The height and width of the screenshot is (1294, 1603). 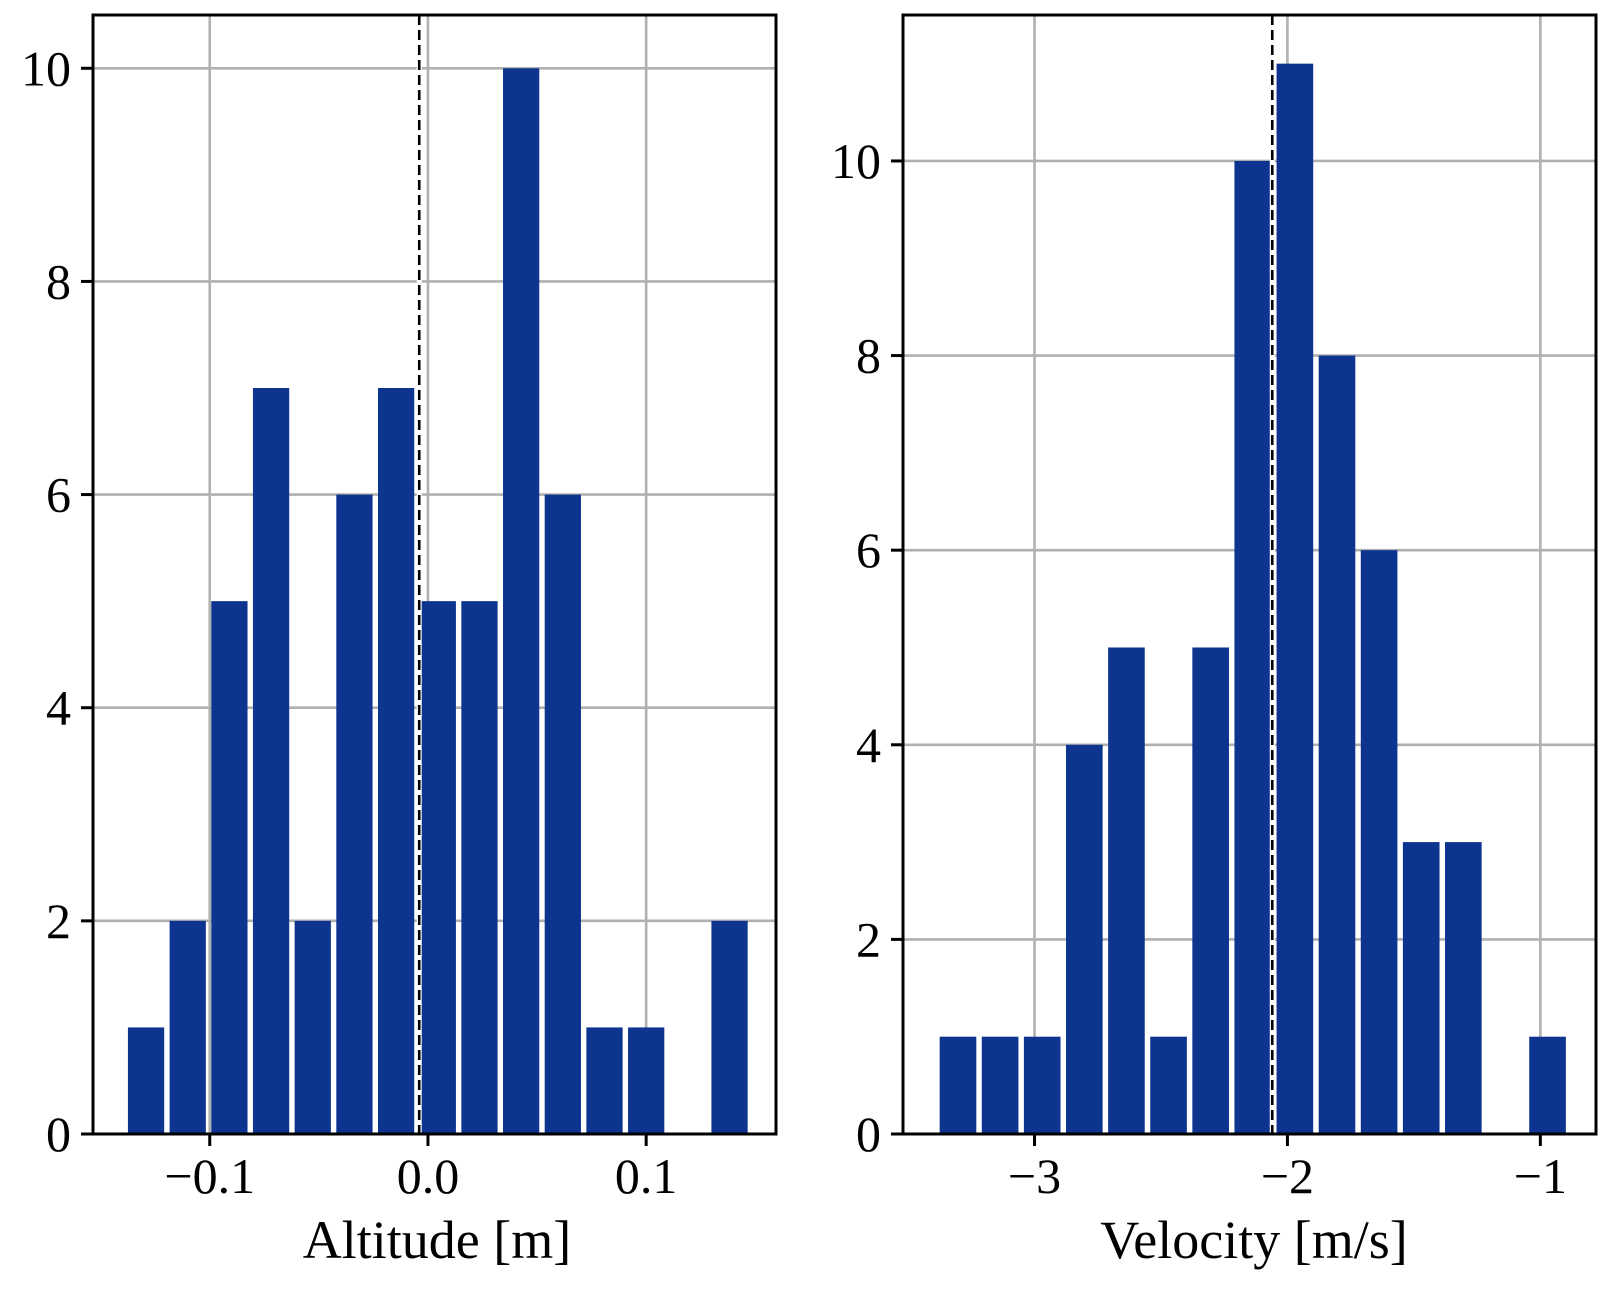 What do you see at coordinates (1034, 1176) in the screenshot?
I see `velocity-x-tick-label-0: −3` at bounding box center [1034, 1176].